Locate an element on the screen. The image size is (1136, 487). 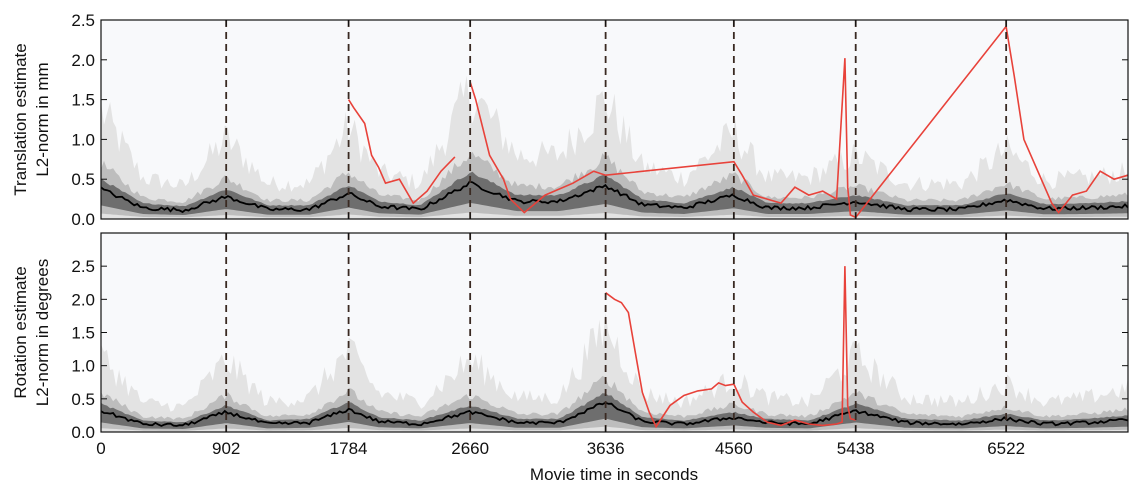
y-axis-label-line: L2-norm in mm is located at coordinates (42, 119).